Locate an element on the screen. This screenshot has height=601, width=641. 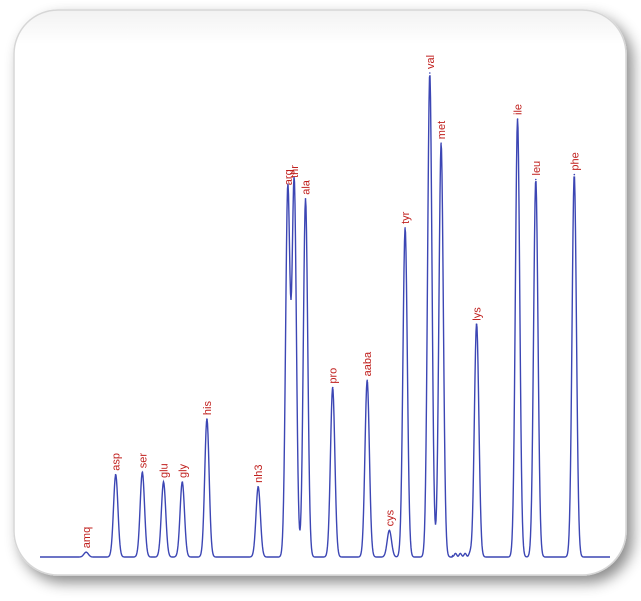
peak-label-ser: ser is located at coordinates (143, 461).